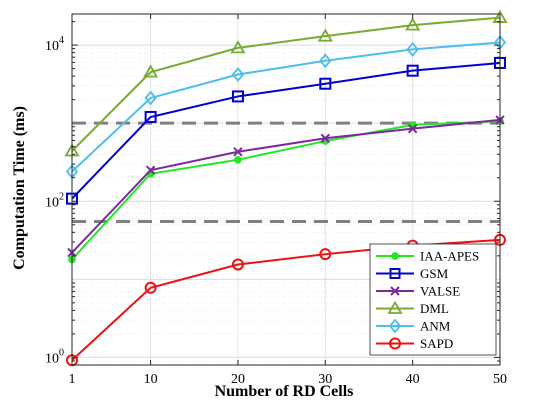 Image resolution: width=548 pixels, height=411 pixels. Describe the element at coordinates (19, 188) in the screenshot. I see `y-axis-title: Computation Time (ms)` at that location.